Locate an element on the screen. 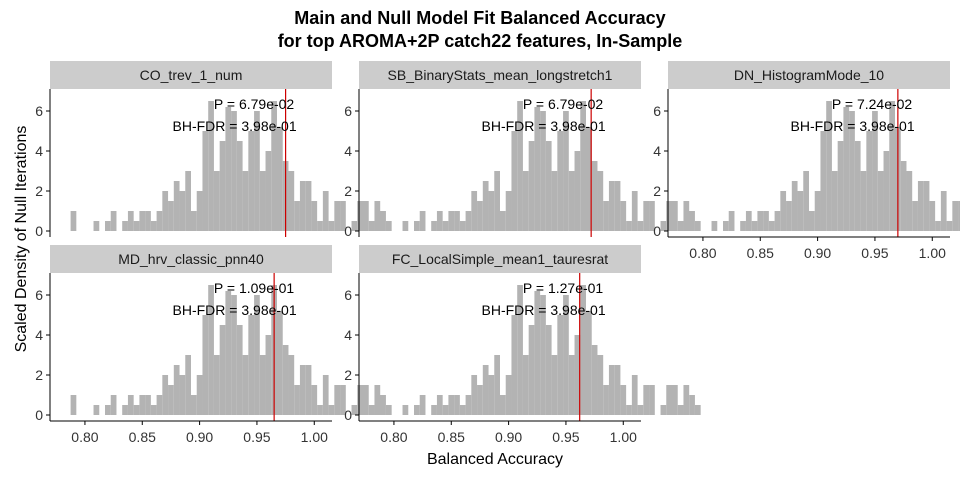 This screenshot has width=960, height=480. x-tick-label: 0.85 is located at coordinates (760, 253).